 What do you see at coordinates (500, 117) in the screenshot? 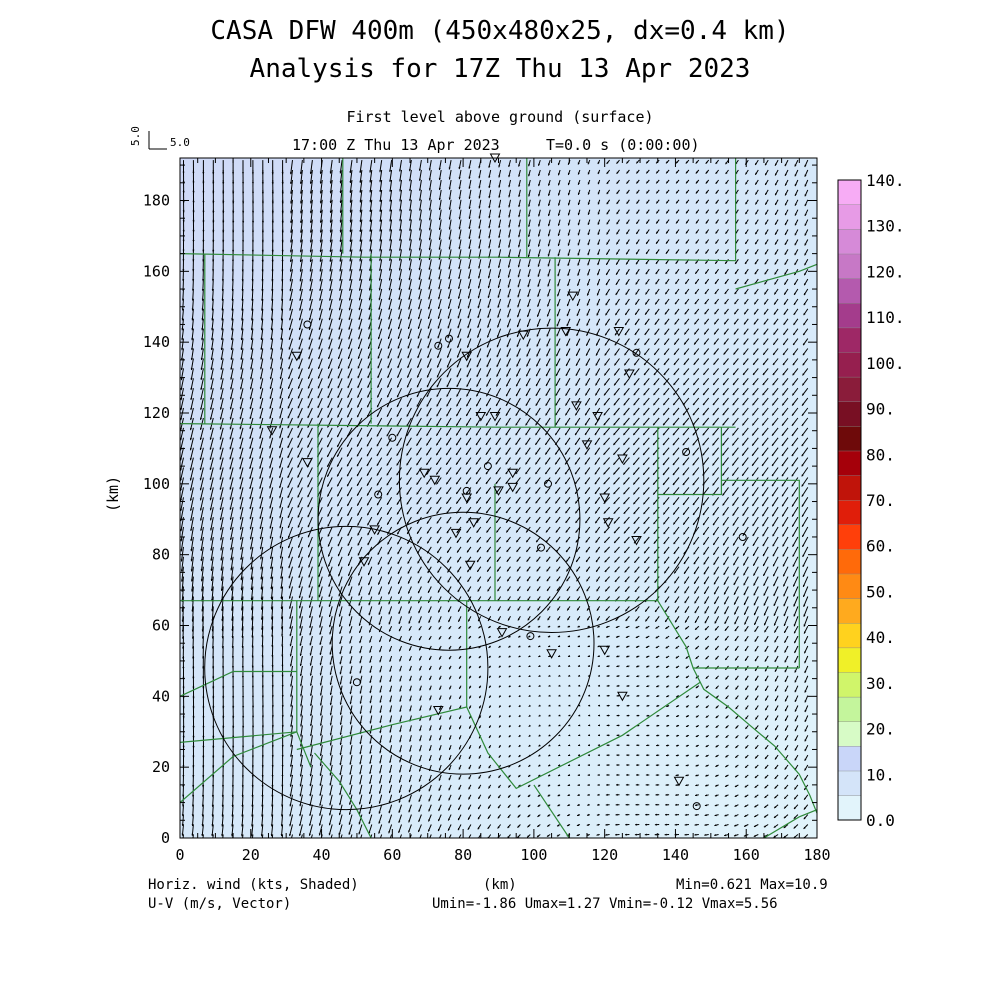
I see `subtitle-level: First level above ground (surface)` at bounding box center [500, 117].